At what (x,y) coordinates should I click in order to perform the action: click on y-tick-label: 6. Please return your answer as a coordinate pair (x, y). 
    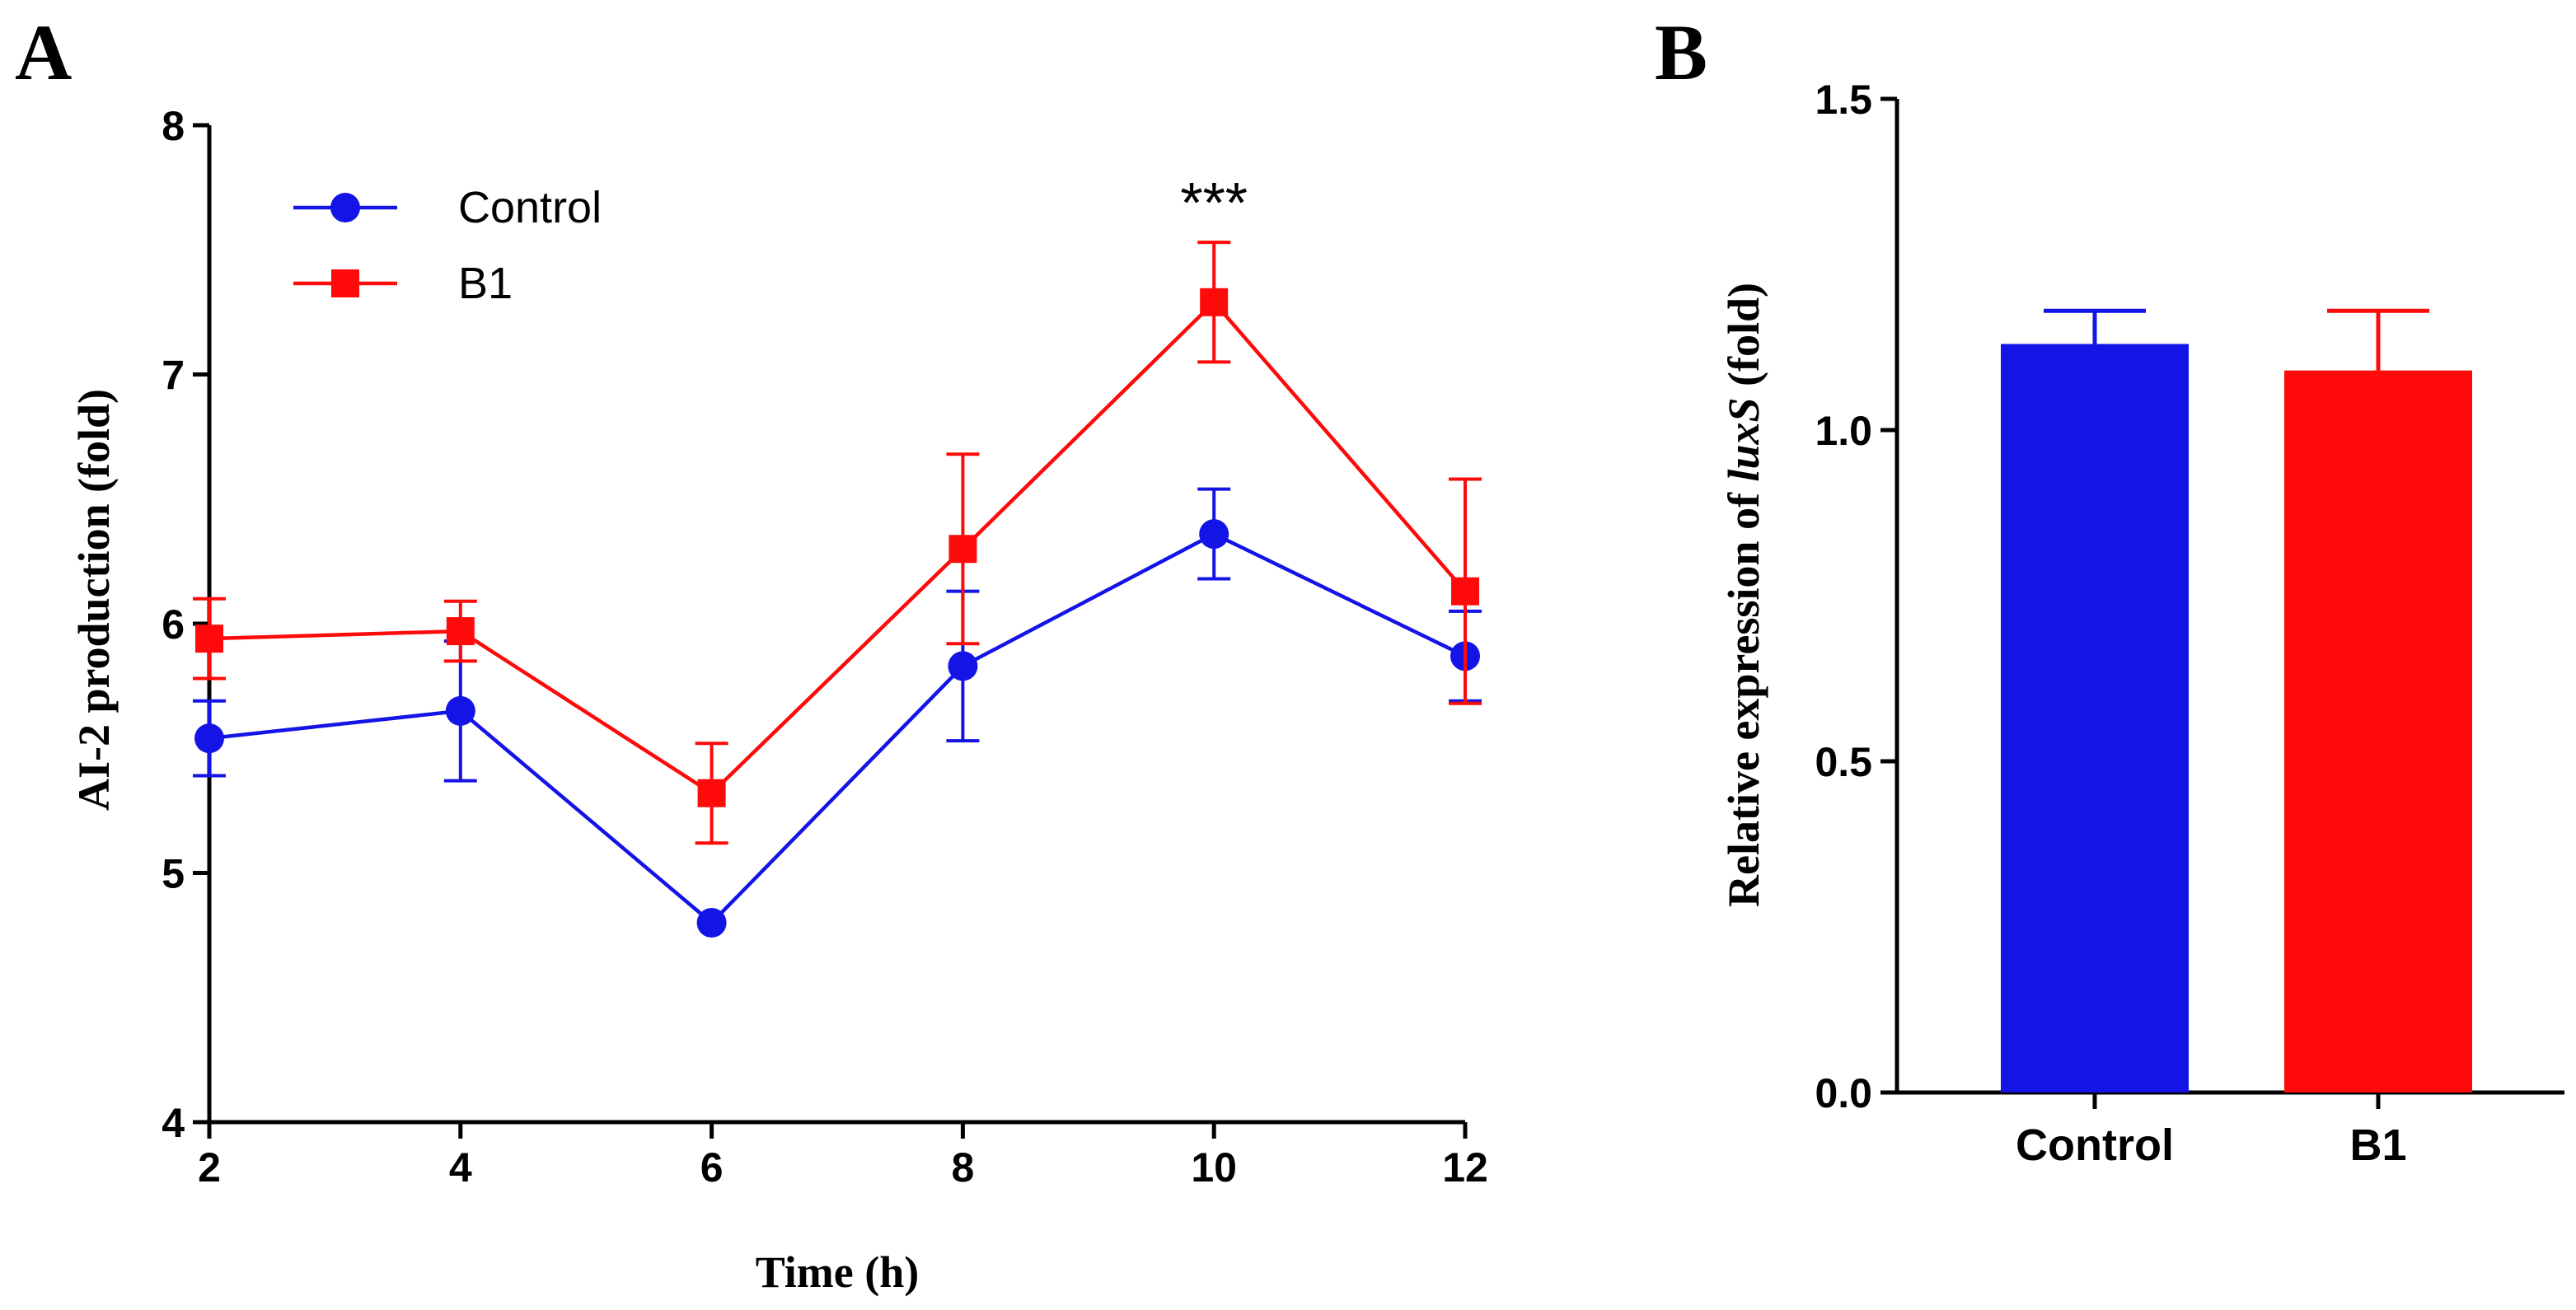
    Looking at the image, I should click on (173, 624).